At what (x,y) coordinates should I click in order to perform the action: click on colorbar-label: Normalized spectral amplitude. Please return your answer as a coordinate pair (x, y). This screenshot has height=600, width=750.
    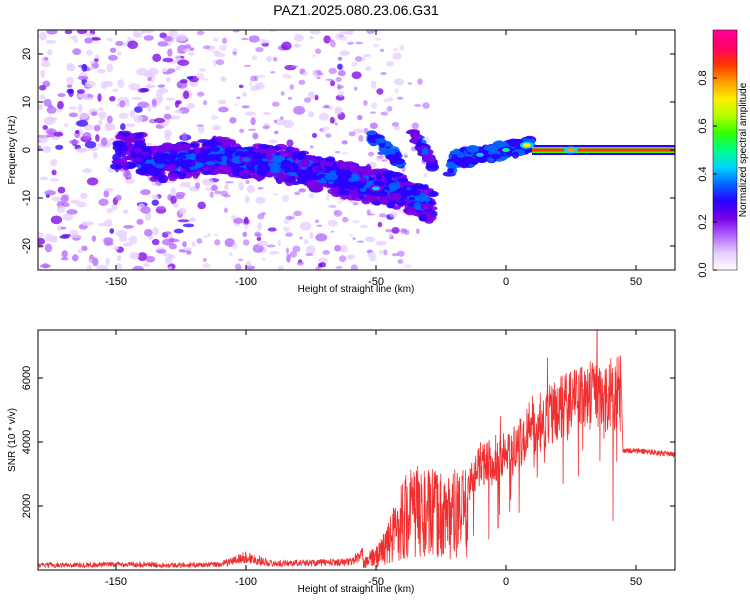
    Looking at the image, I should click on (743, 149).